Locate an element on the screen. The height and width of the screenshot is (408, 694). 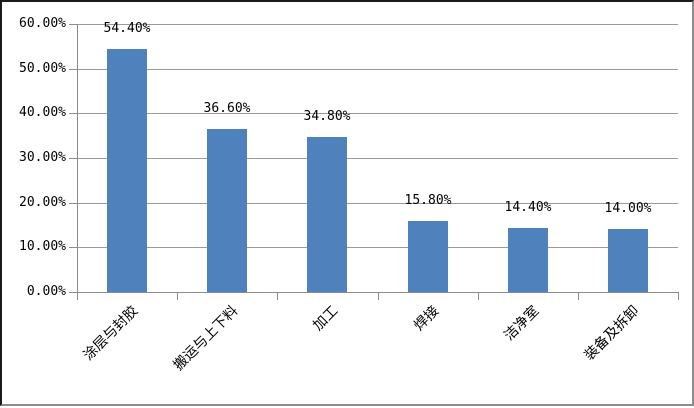
bar-value-label: 54.40% is located at coordinates (127, 28).